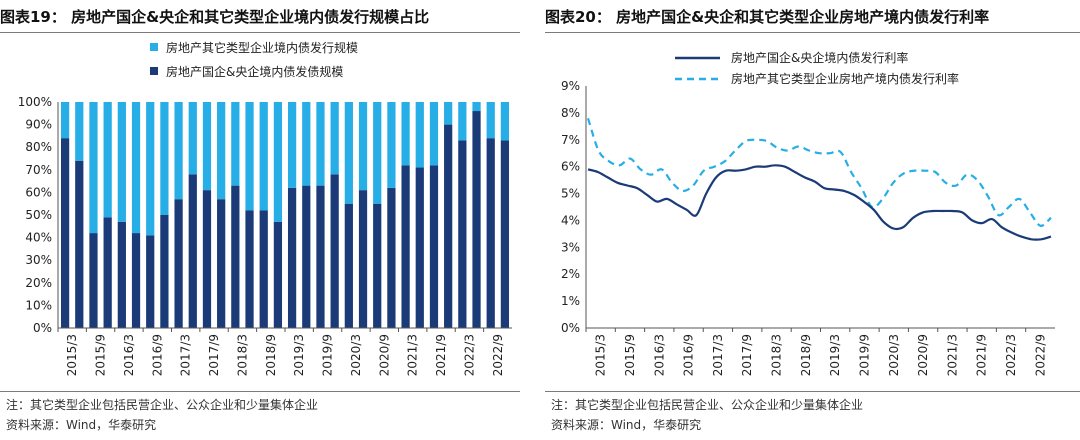  What do you see at coordinates (254, 71) in the screenshot?
I see `legend-label-soe: 房地产国企&央企境内债发债规模` at bounding box center [254, 71].